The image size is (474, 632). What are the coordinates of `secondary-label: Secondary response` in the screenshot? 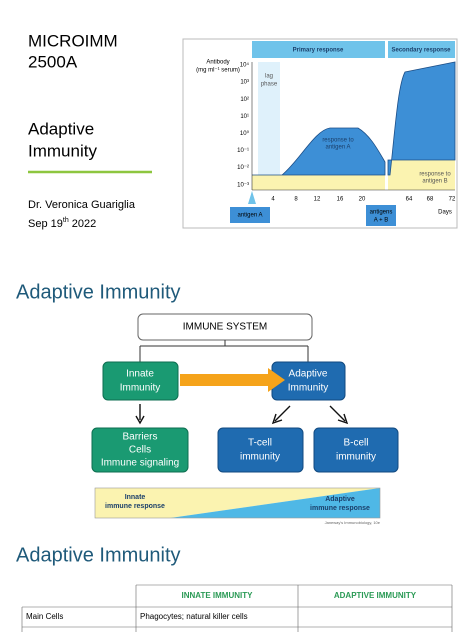 It's located at (421, 51).